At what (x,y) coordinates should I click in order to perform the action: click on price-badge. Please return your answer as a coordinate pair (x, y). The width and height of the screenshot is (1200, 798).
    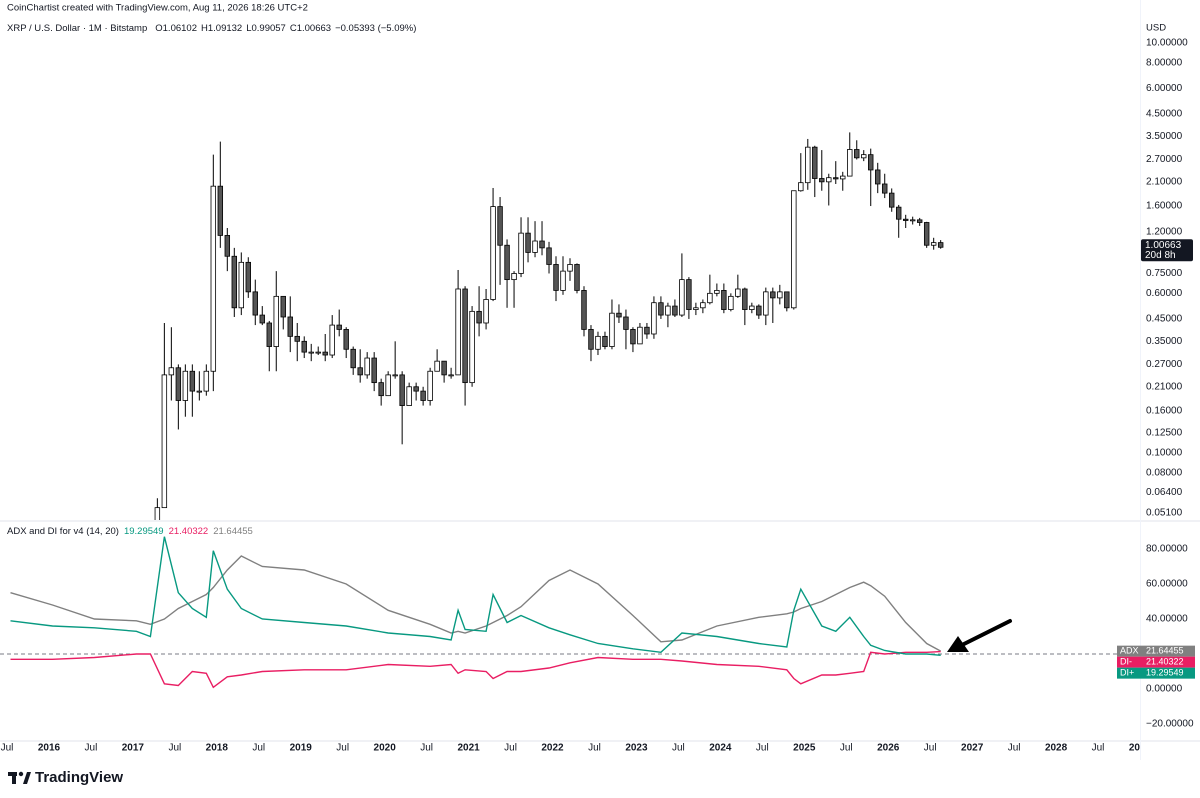
    Looking at the image, I should click on (1167, 250).